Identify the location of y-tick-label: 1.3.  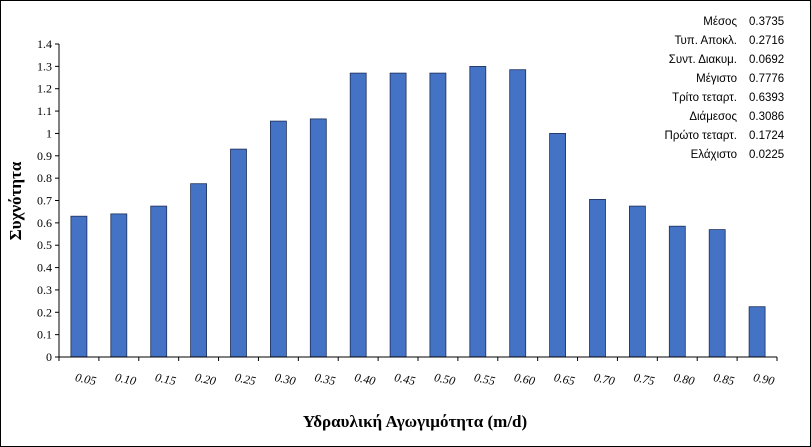
(44, 66).